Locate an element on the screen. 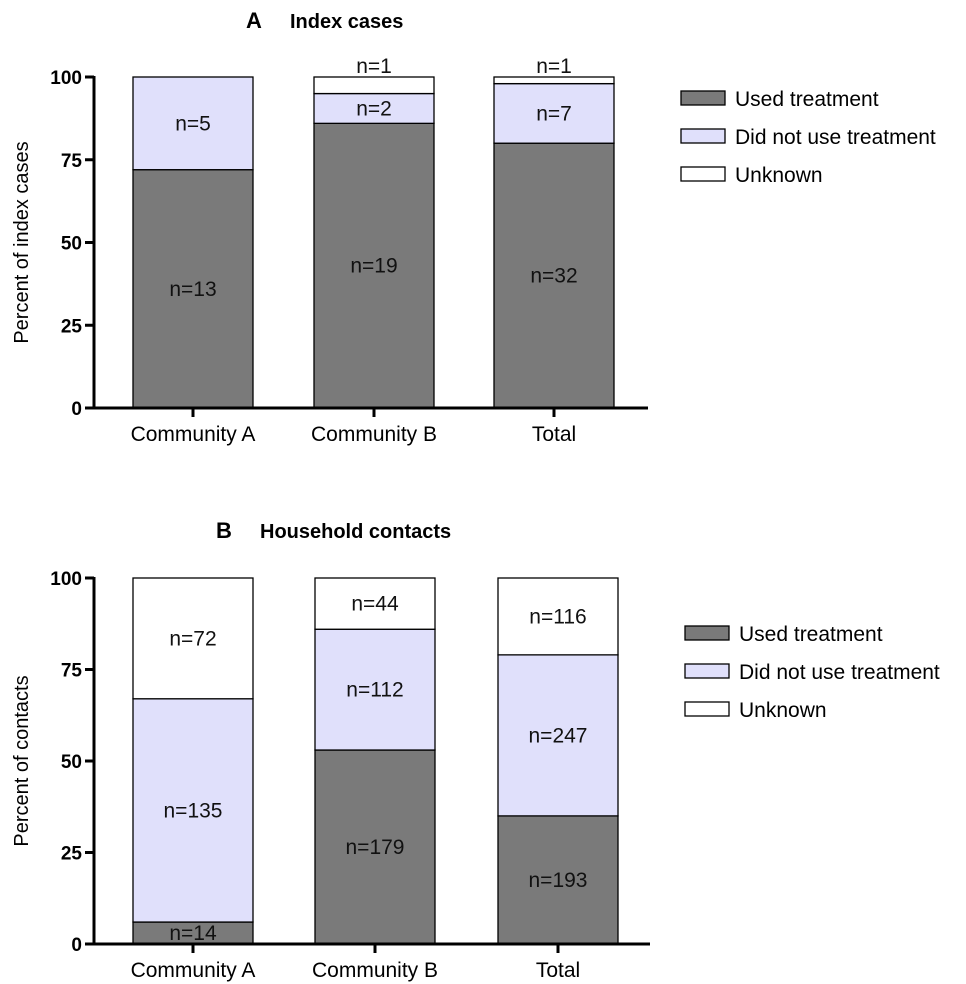 The width and height of the screenshot is (966, 984). data-label: n=32 is located at coordinates (553, 276).